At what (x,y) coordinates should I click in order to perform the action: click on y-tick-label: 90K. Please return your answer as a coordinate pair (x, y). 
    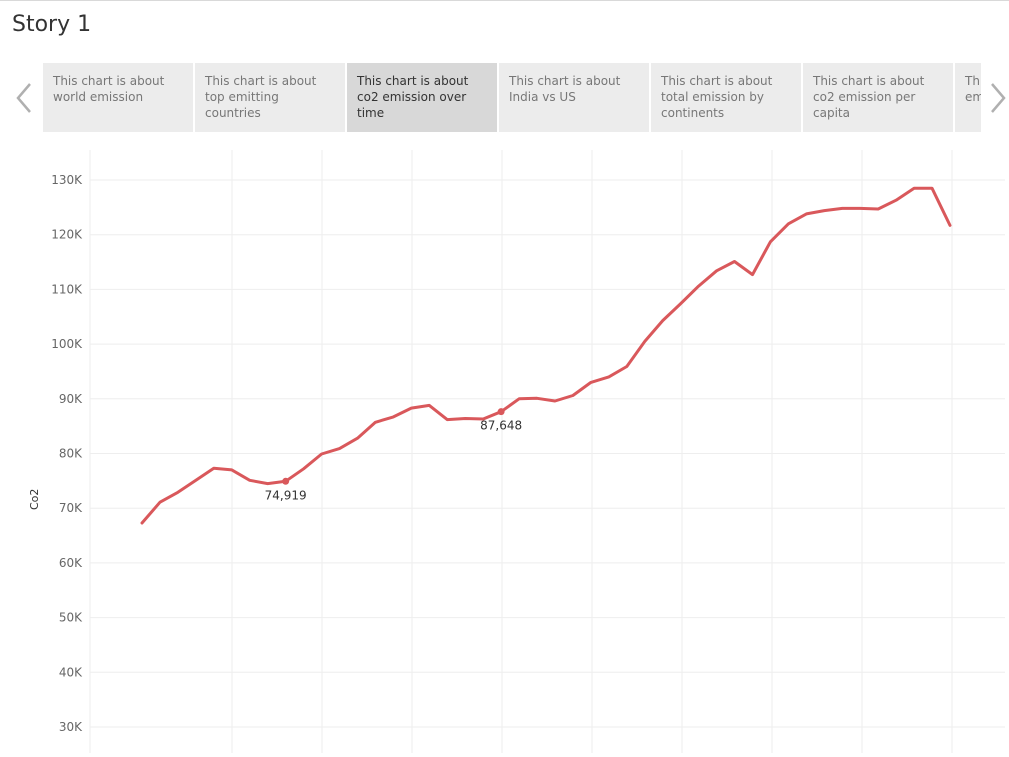
    Looking at the image, I should click on (71, 399).